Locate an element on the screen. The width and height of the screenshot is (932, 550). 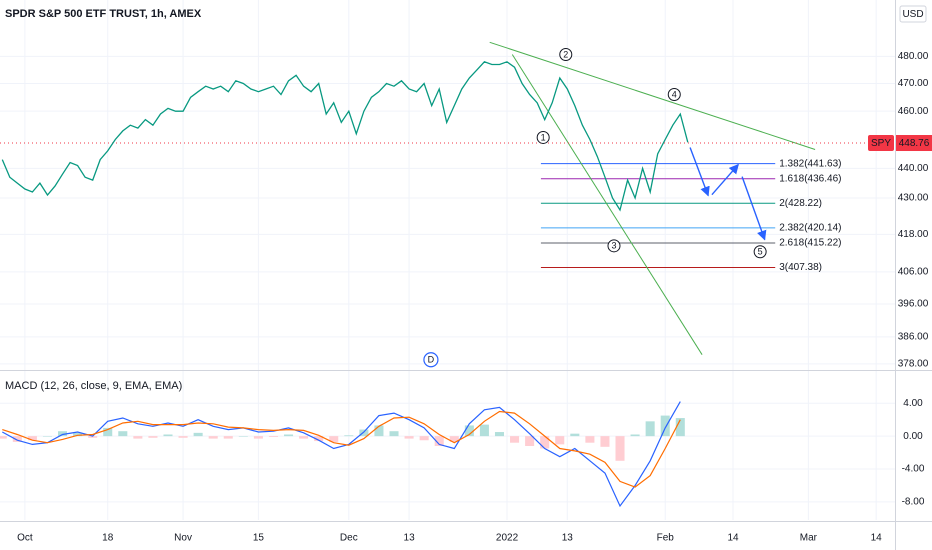
dividend-label: D is located at coordinates (431, 360).